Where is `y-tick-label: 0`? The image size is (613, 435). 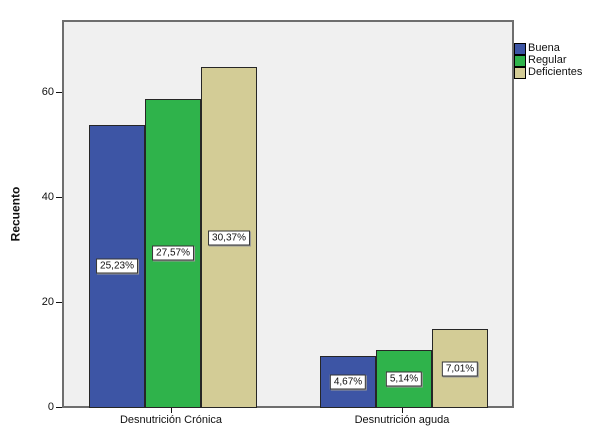 y-tick-label: 0 is located at coordinates (50, 407).